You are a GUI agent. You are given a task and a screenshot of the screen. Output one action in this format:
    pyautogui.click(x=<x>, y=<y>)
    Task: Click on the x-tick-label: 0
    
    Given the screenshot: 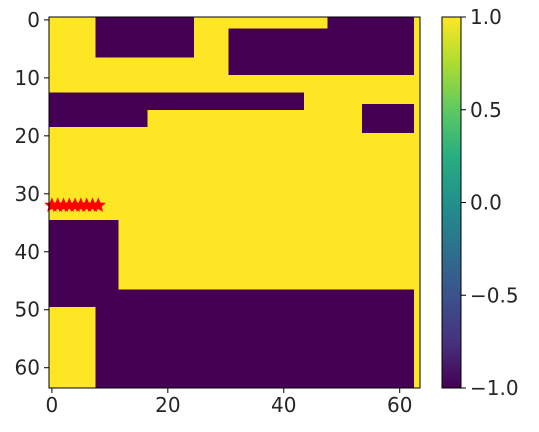 What is the action you would take?
    pyautogui.click(x=52, y=405)
    